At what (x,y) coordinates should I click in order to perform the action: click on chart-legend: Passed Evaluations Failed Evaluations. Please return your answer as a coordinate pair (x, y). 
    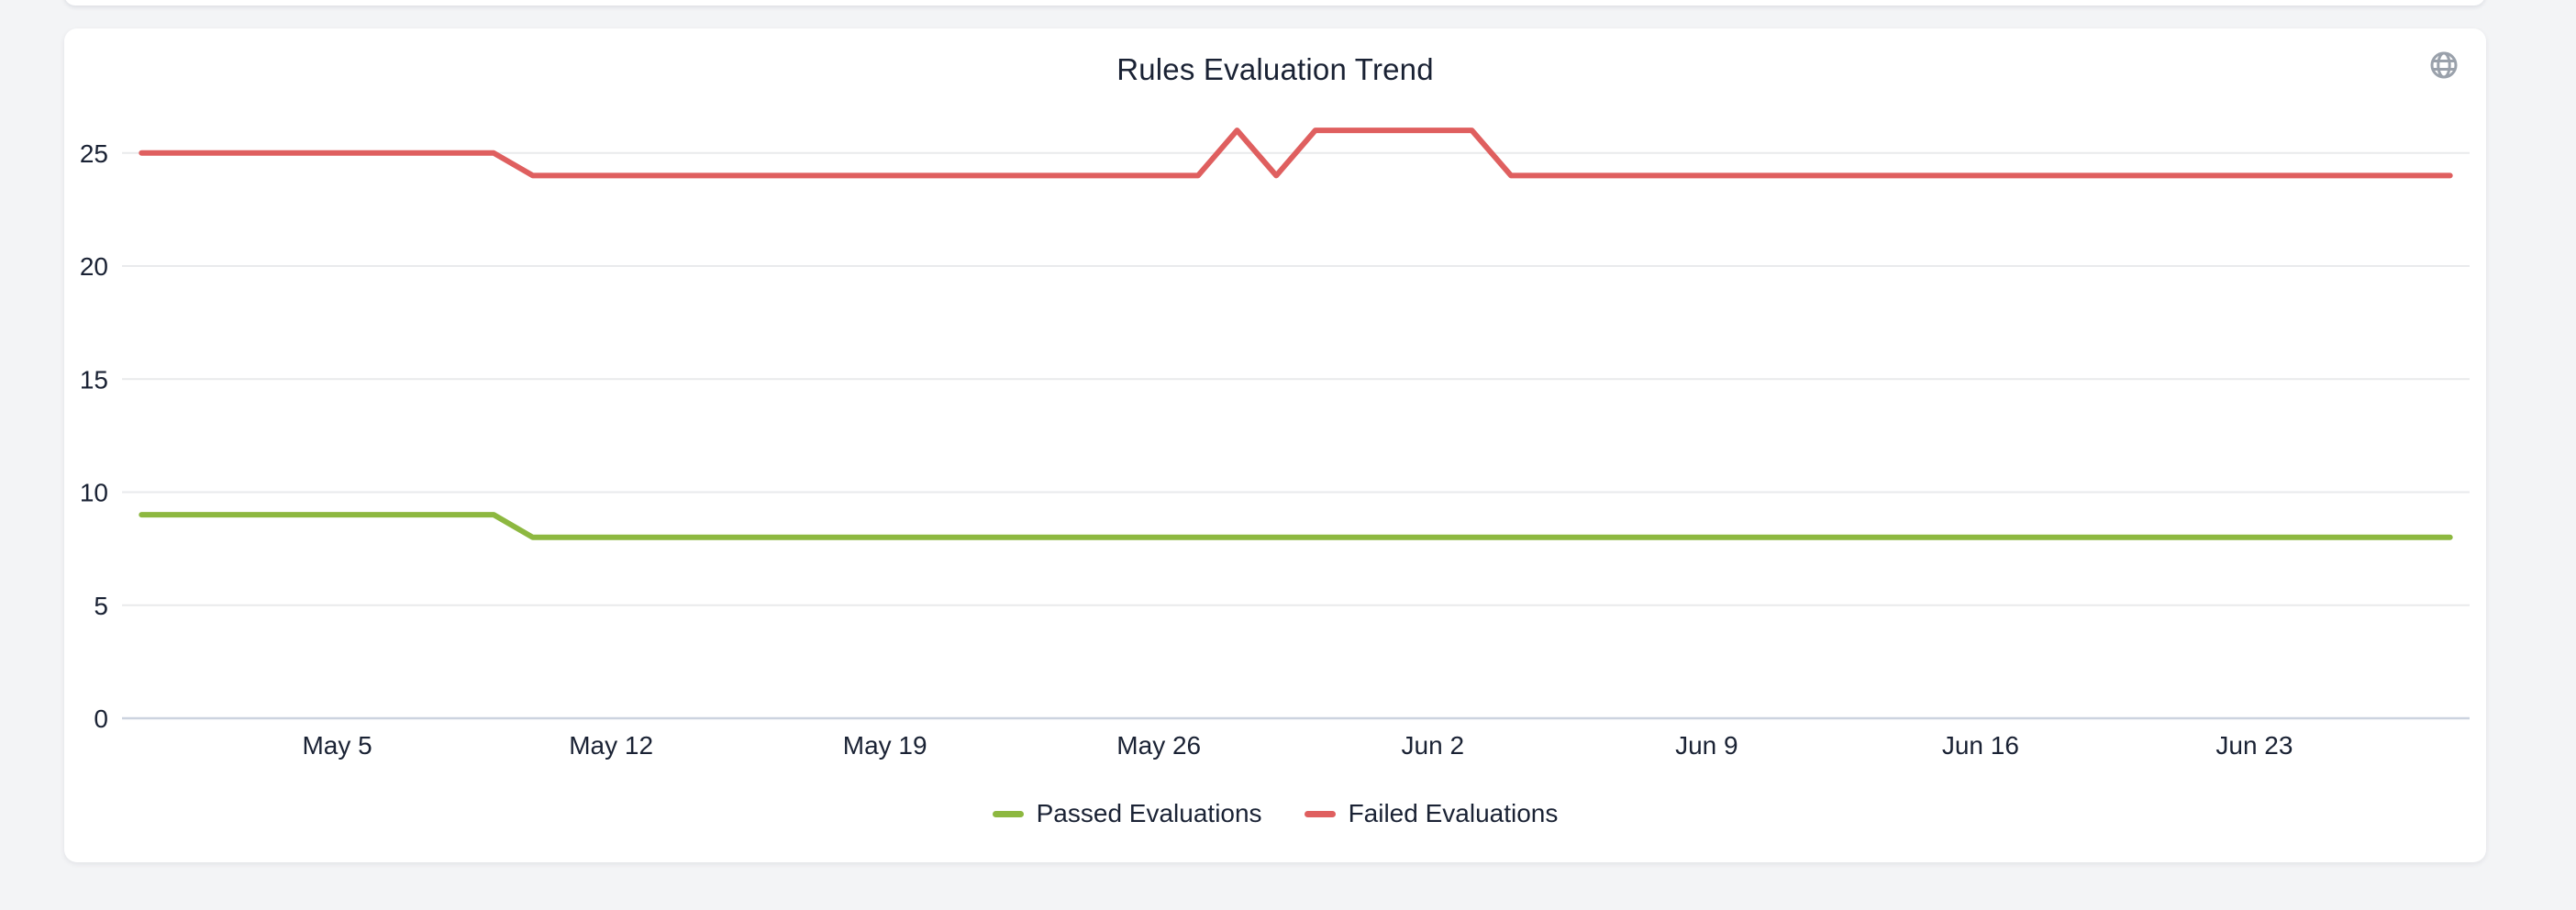
    Looking at the image, I should click on (1275, 813).